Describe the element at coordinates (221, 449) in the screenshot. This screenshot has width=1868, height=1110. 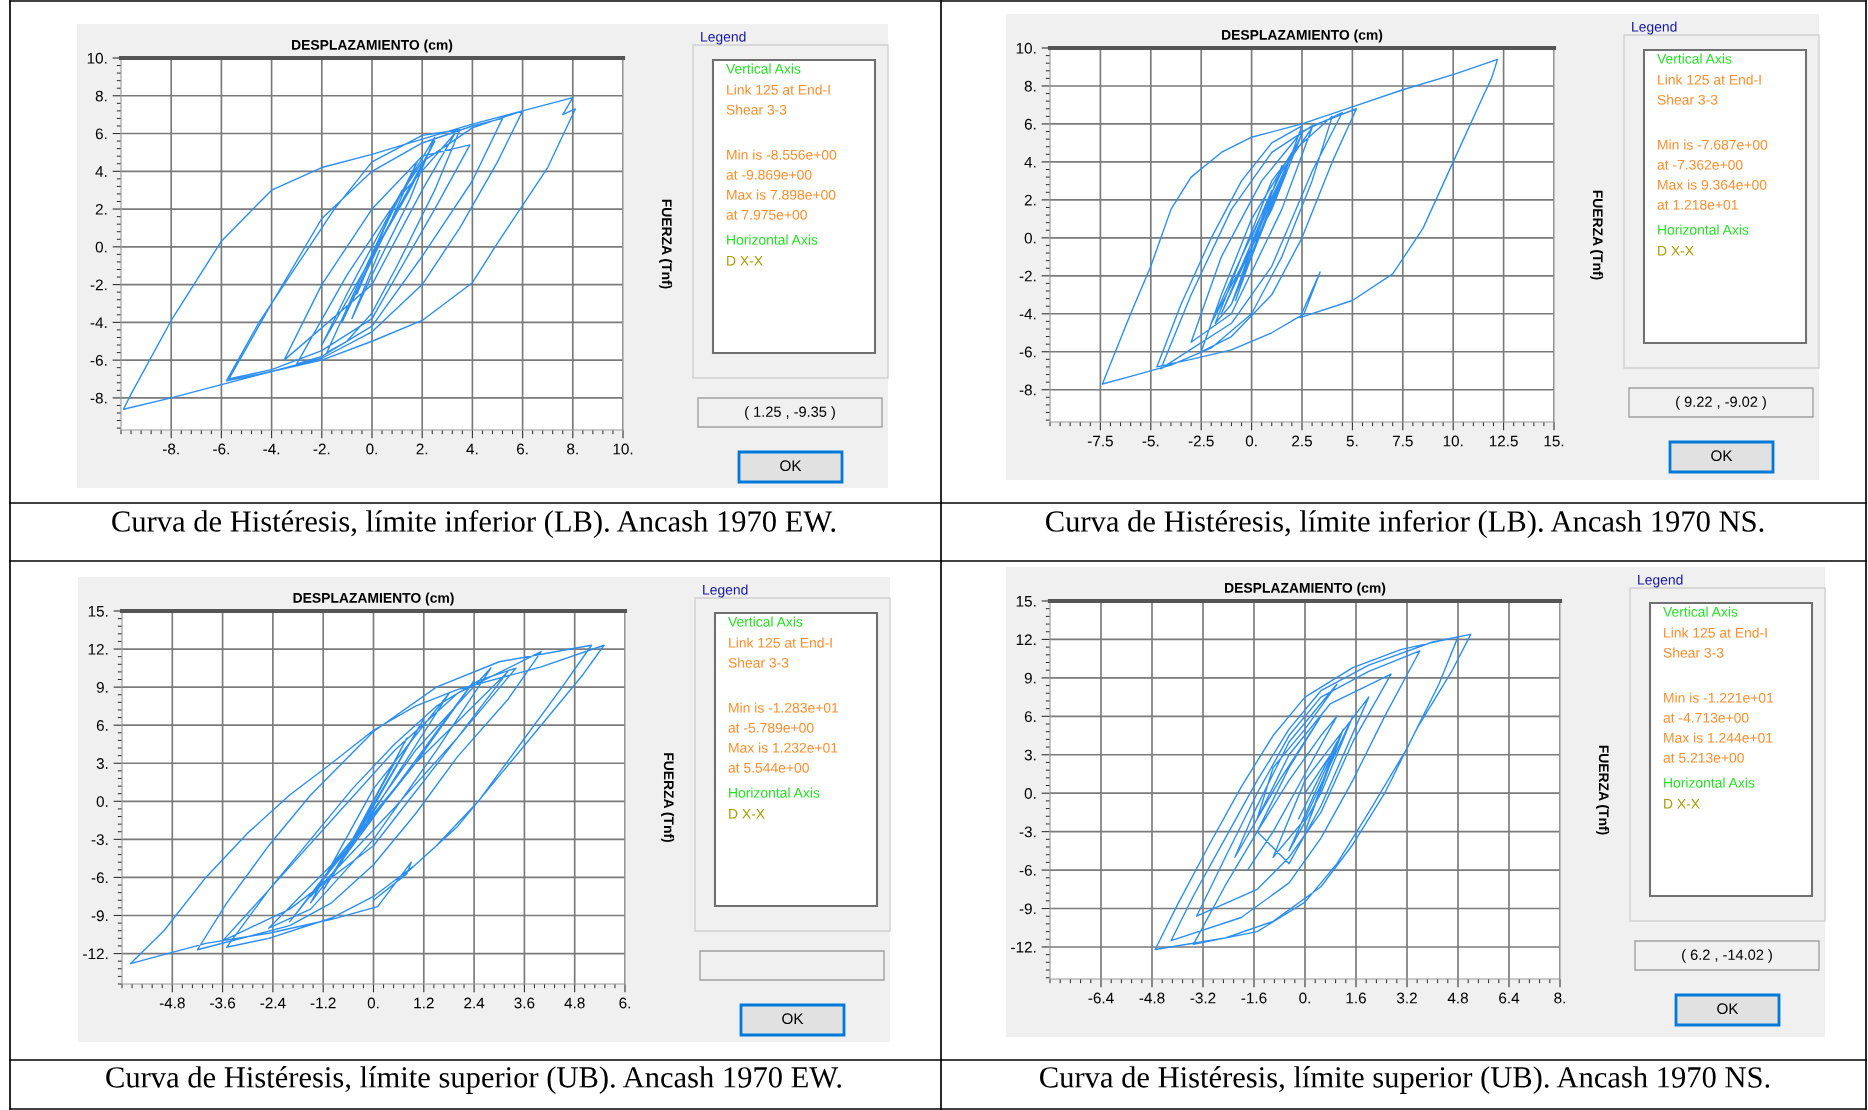
I see `x-tick-label: -6.` at that location.